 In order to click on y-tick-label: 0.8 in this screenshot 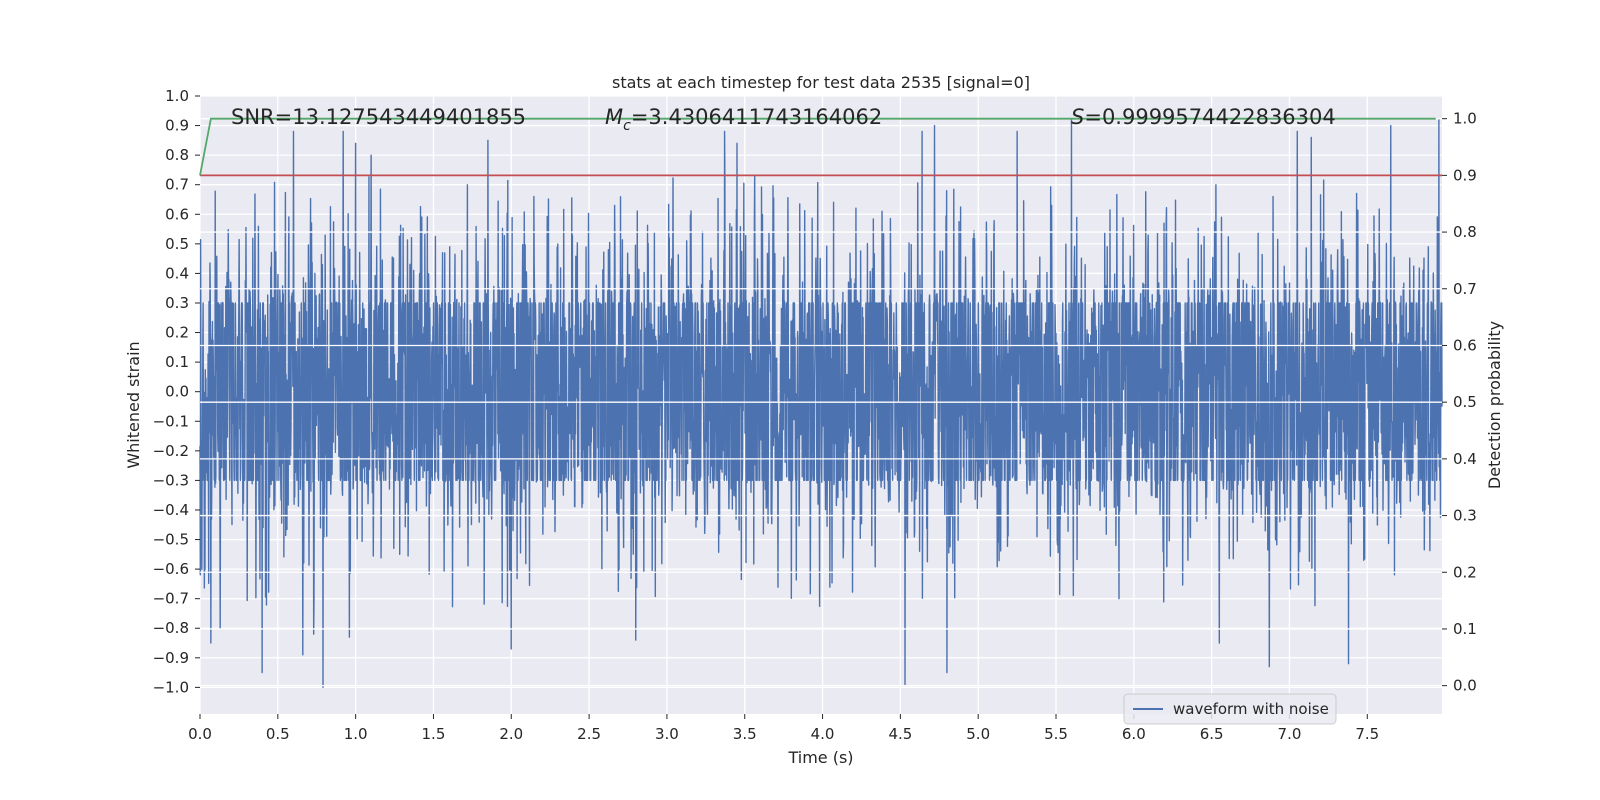, I will do `click(177, 155)`.